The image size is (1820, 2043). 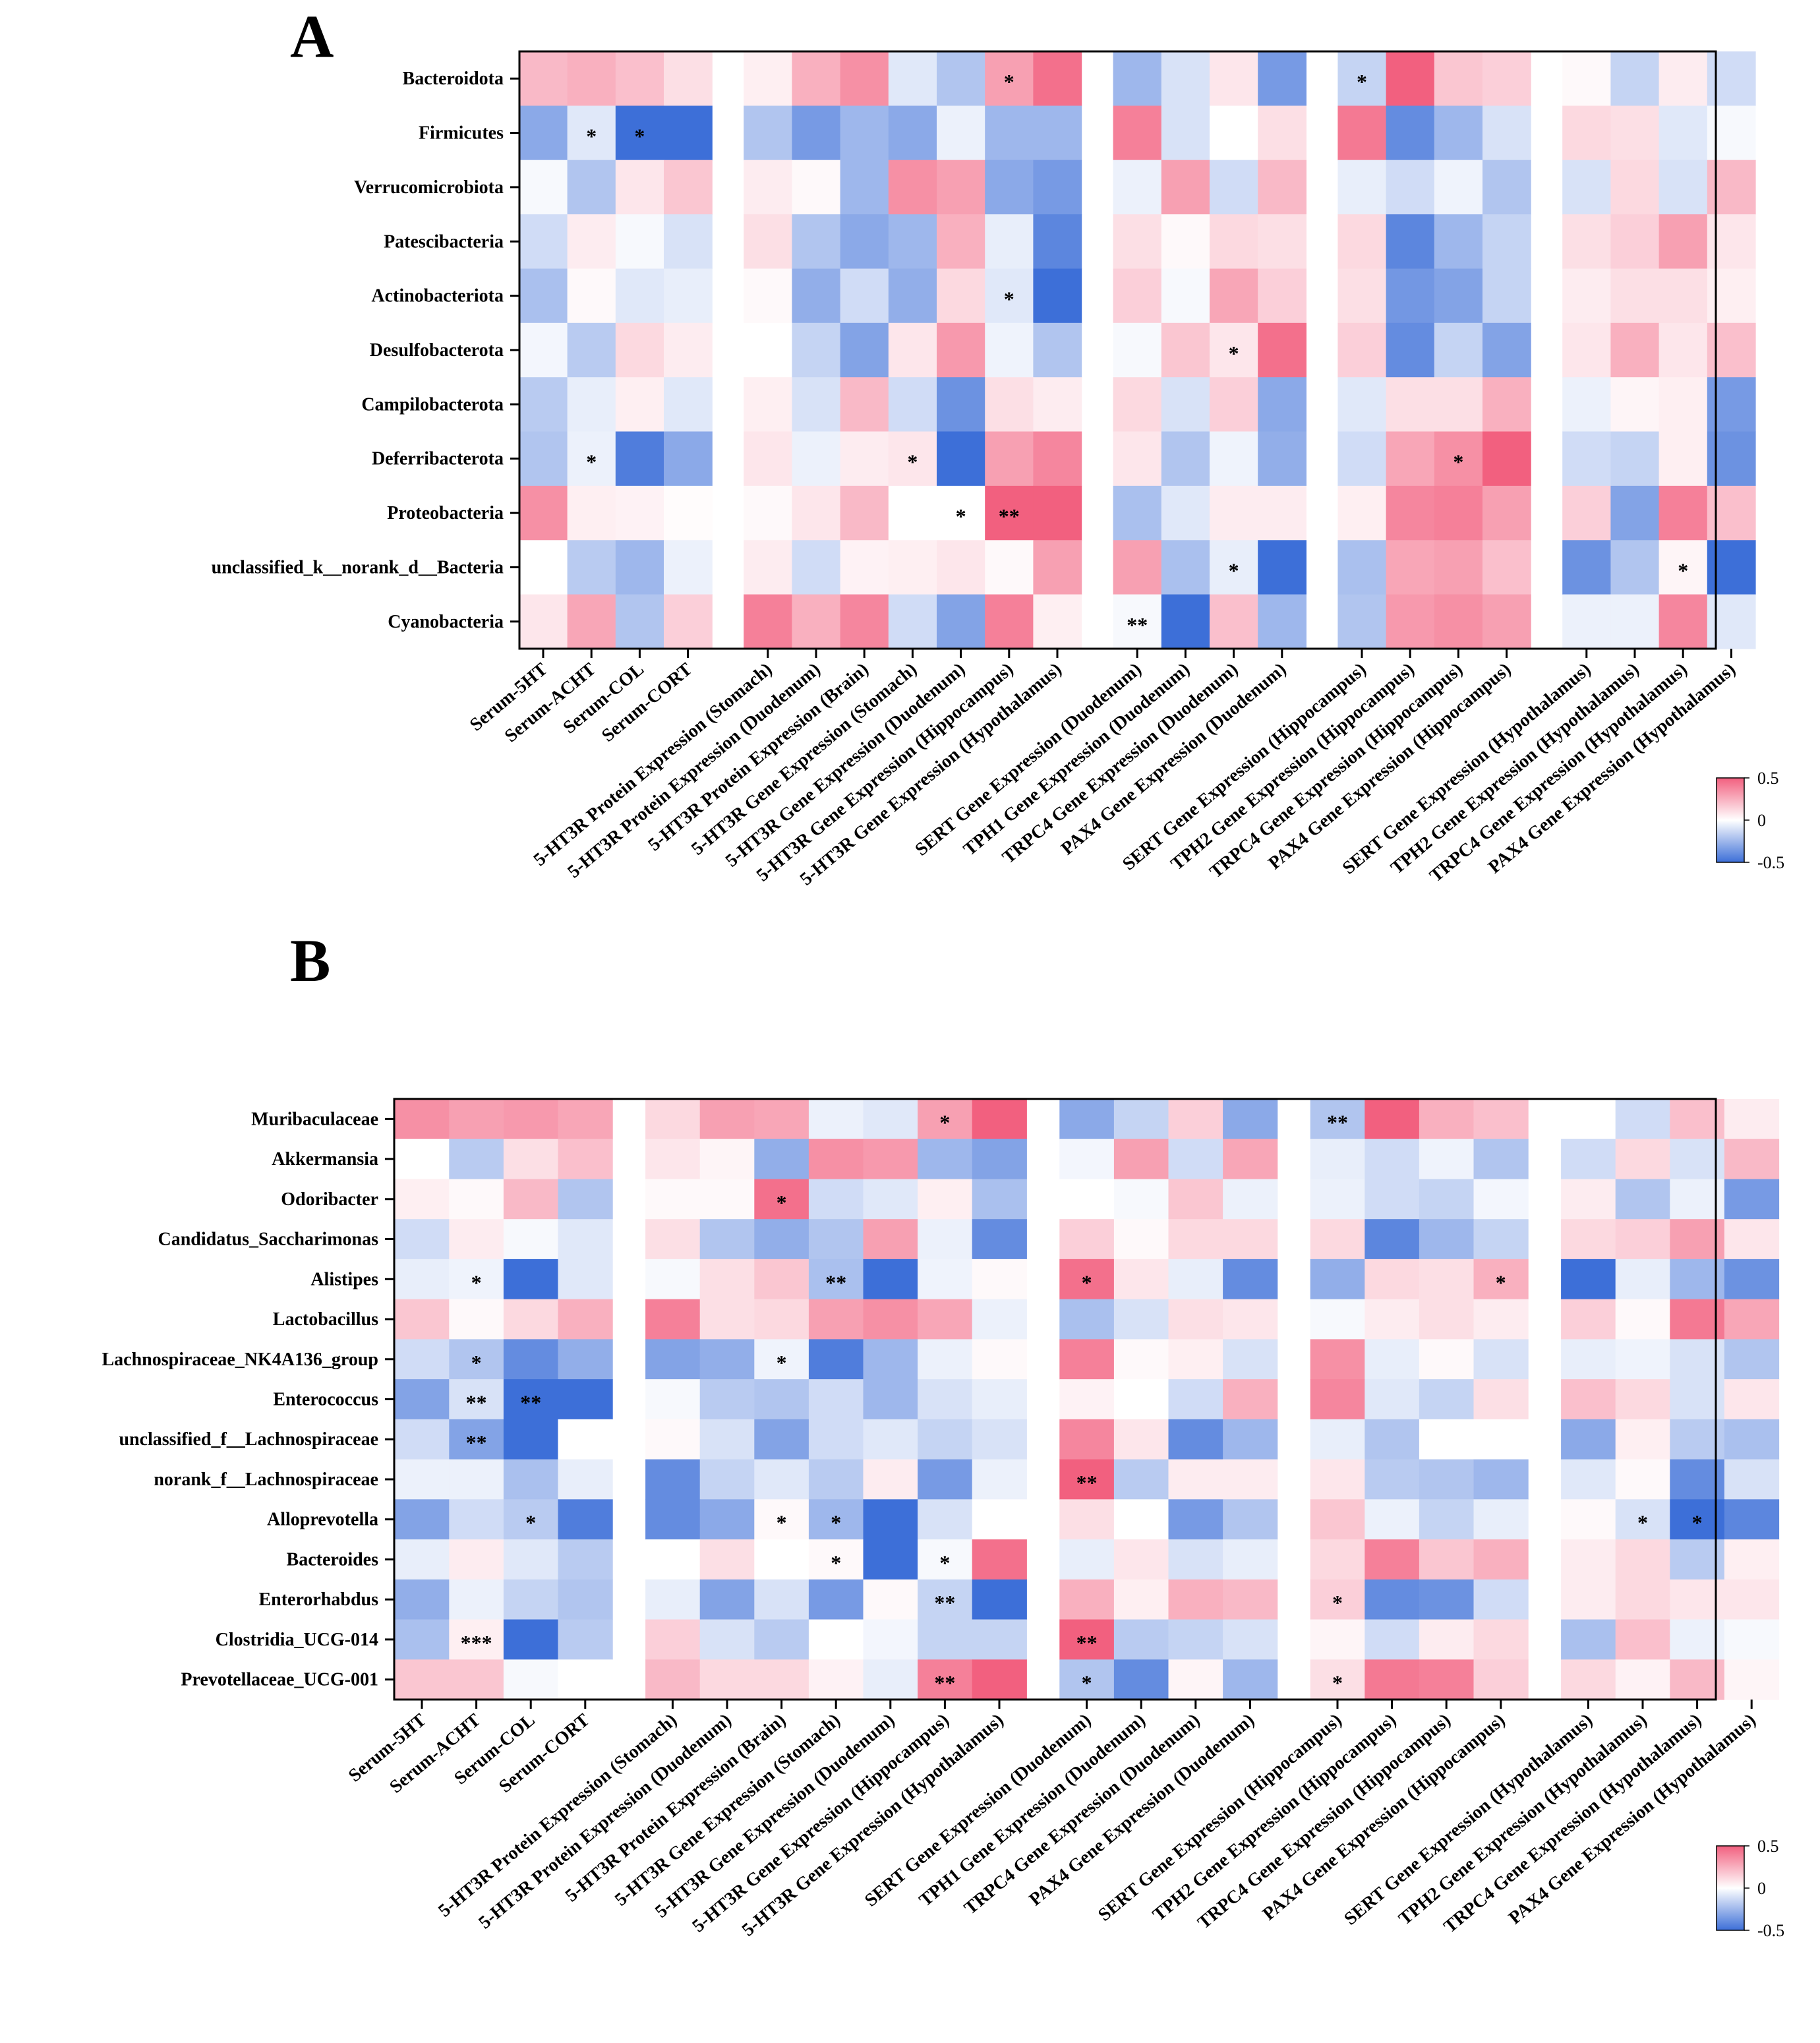 I want to click on legend-tick-label: 0.5, so click(x=1768, y=1846).